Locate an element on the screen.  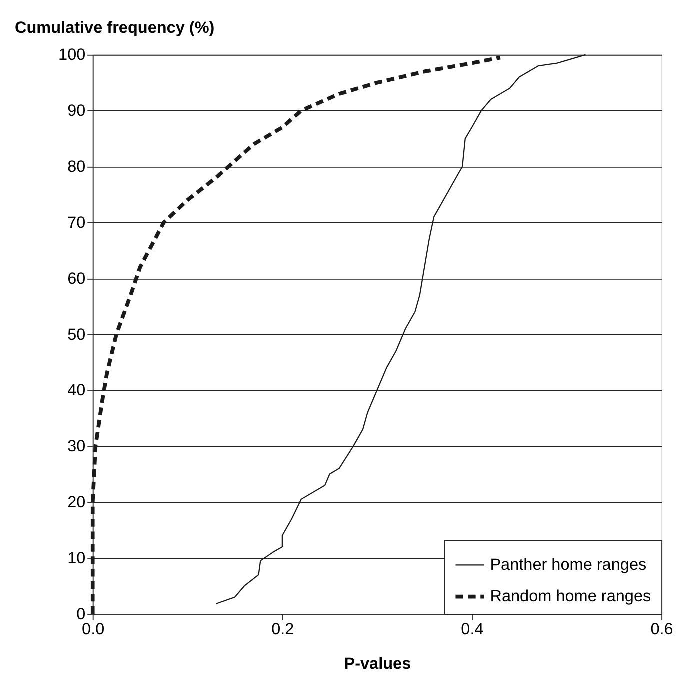
y-tick-label: 70 is located at coordinates (77, 223).